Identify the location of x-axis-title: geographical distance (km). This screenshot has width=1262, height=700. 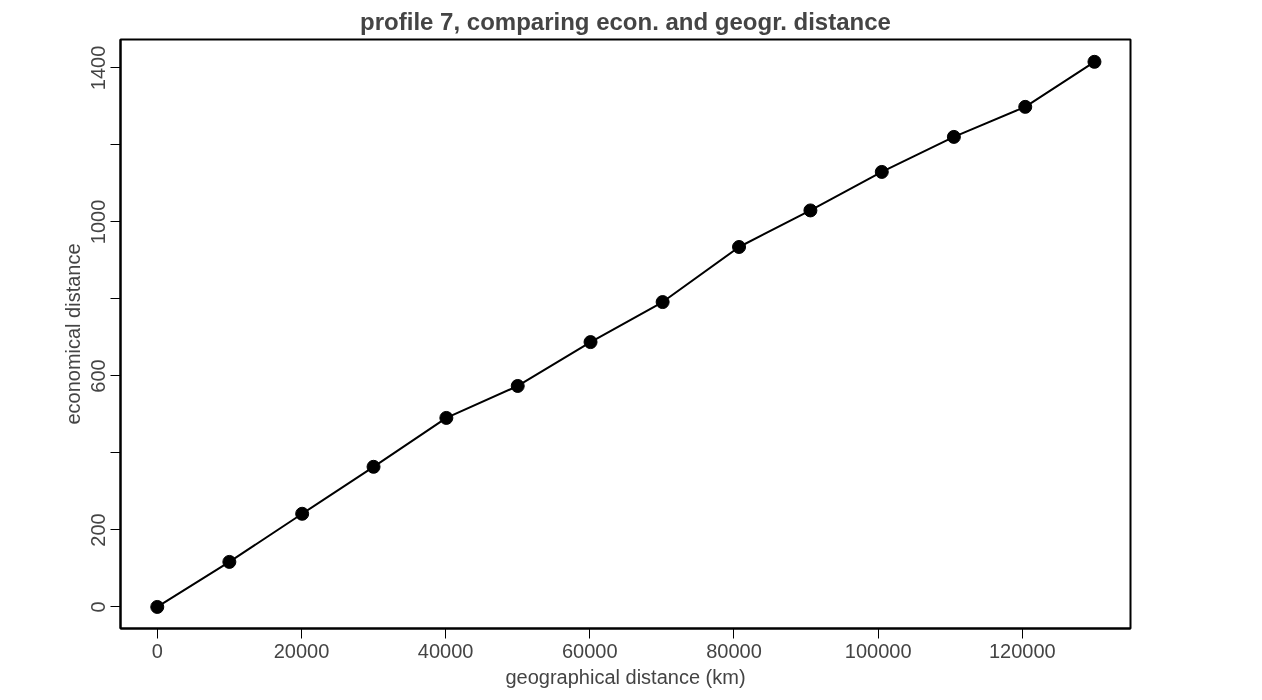
(625, 676).